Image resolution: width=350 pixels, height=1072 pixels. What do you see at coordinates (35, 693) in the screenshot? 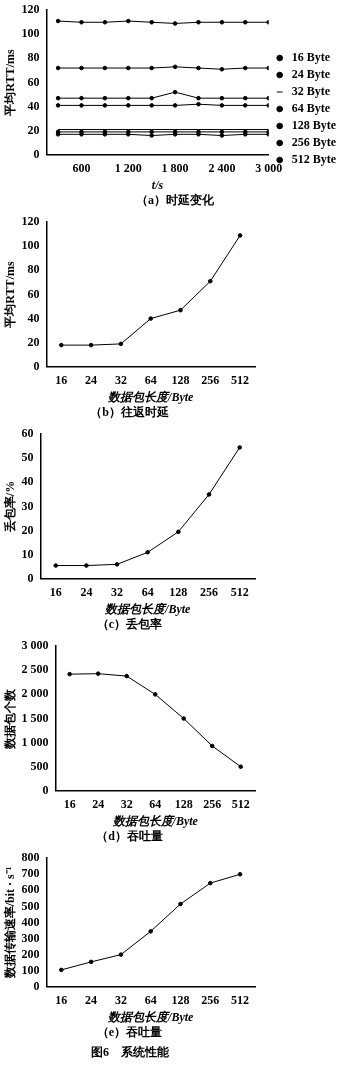
I see `y-tick-label: 2 000` at bounding box center [35, 693].